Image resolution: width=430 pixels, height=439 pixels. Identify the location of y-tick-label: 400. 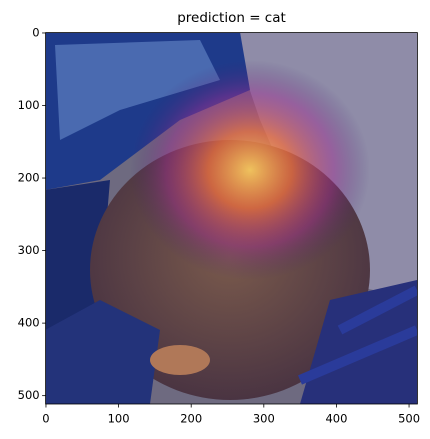
(29, 323).